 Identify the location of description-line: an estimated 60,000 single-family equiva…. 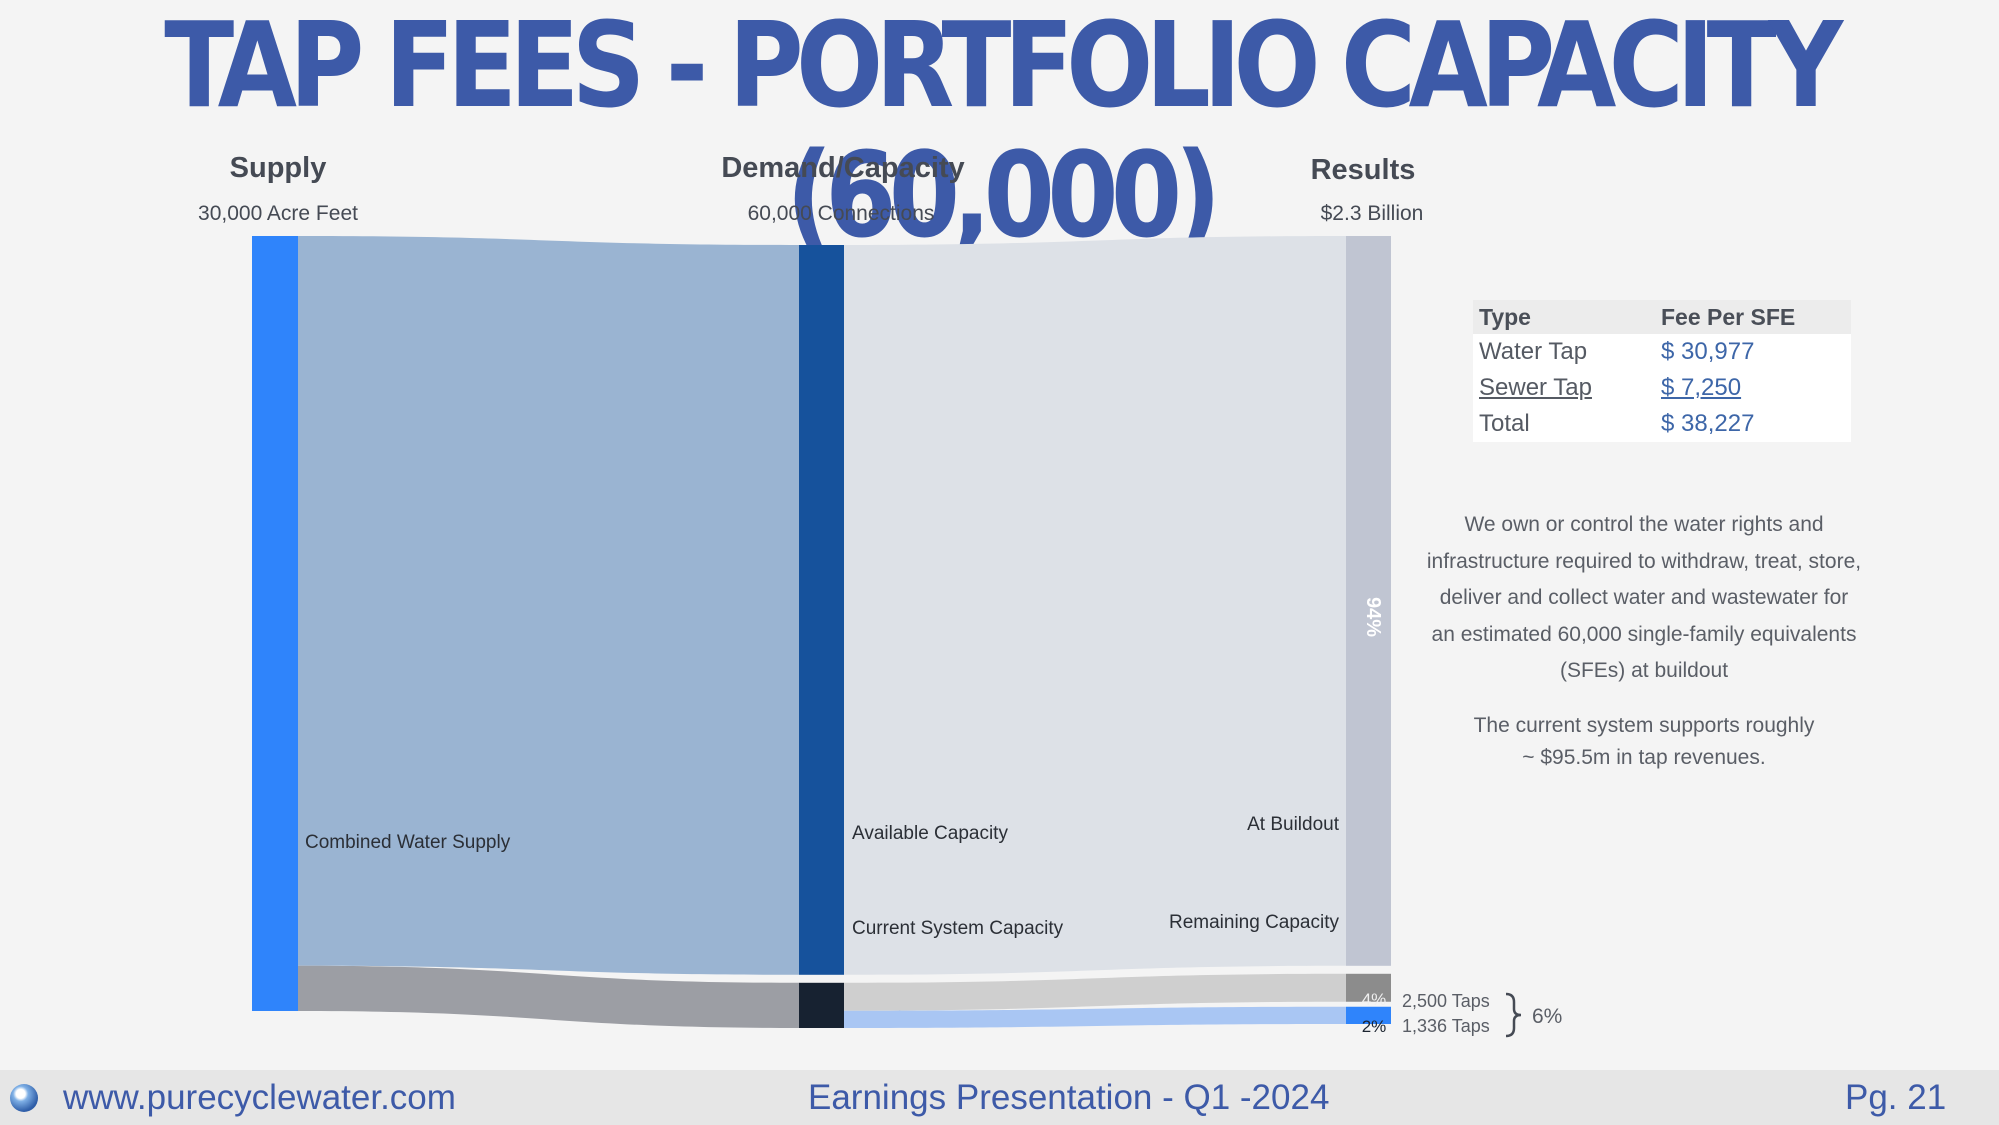
(1644, 634).